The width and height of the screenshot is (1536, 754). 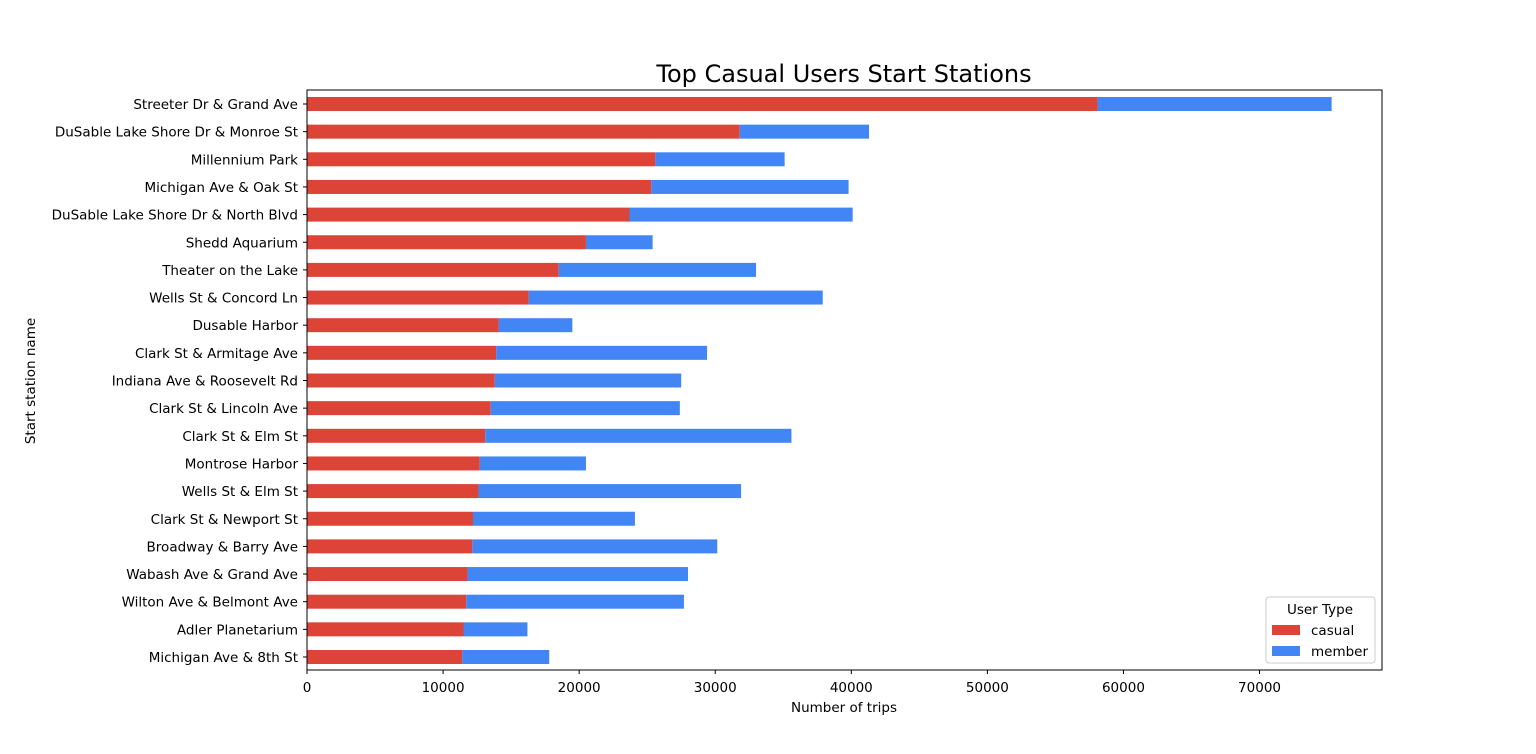 I want to click on y-tick-label: Clark St & Lincoln Ave, so click(x=223, y=409).